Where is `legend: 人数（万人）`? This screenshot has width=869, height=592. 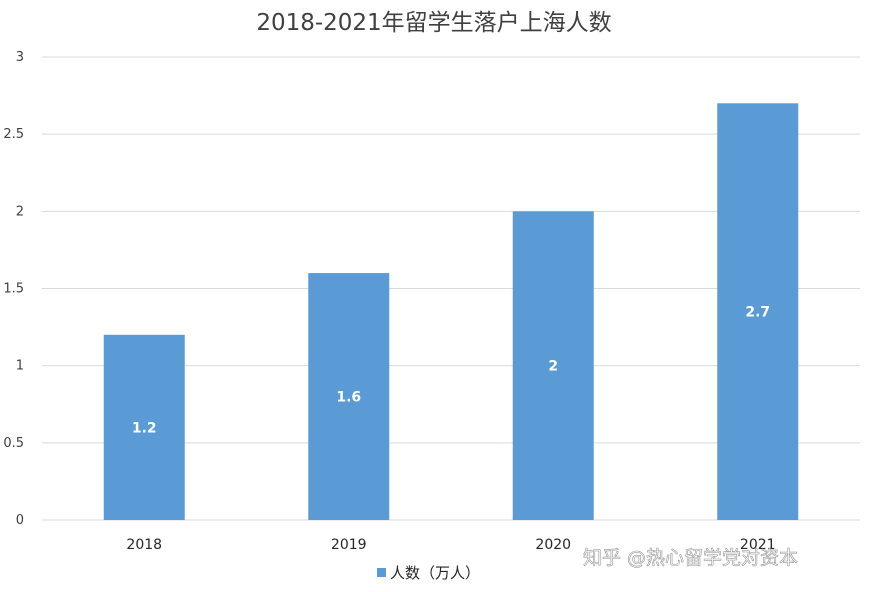
legend: 人数（万人） is located at coordinates (428, 573).